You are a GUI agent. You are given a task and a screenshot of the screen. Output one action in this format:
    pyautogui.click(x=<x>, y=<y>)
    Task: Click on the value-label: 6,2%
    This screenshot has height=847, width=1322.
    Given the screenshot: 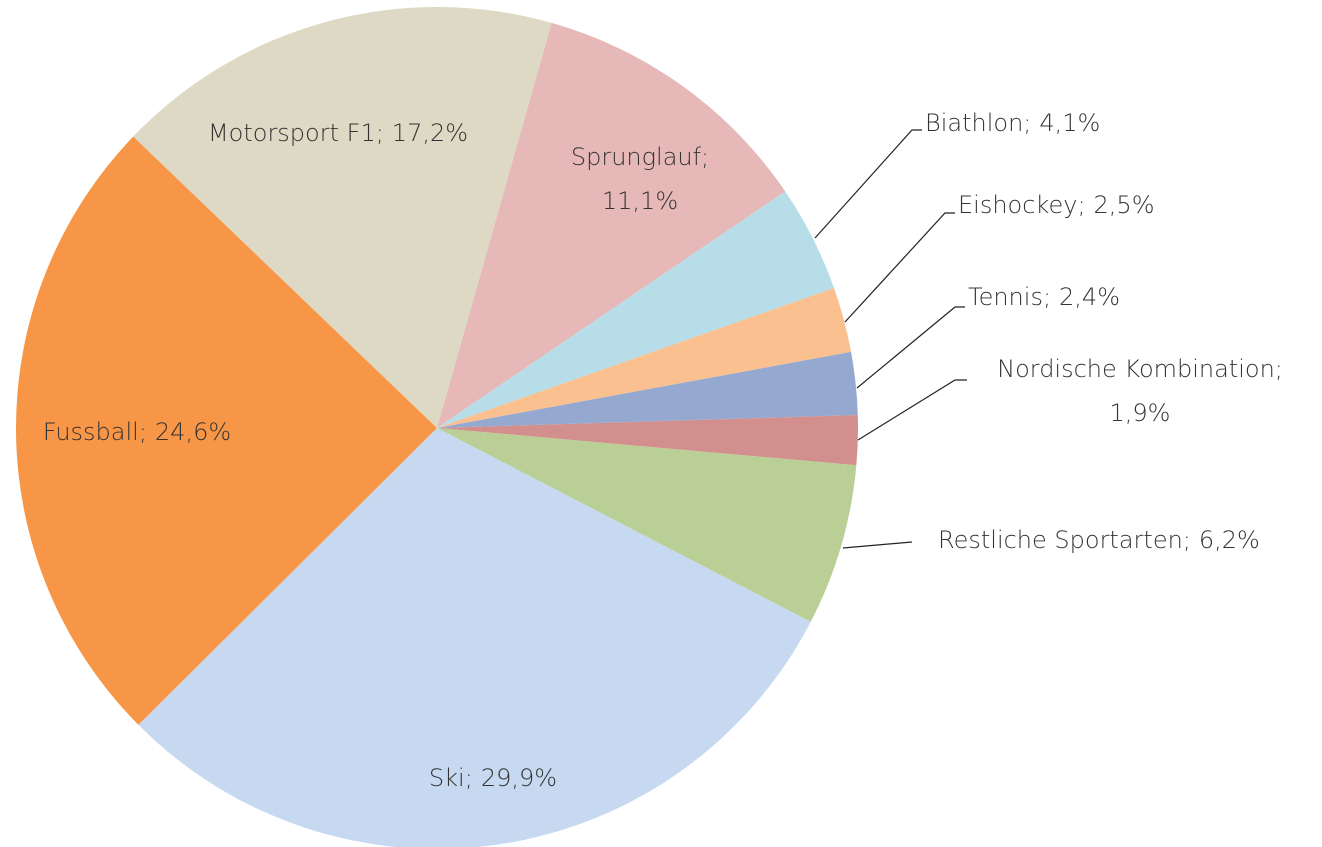 What is the action you would take?
    pyautogui.click(x=1229, y=540)
    